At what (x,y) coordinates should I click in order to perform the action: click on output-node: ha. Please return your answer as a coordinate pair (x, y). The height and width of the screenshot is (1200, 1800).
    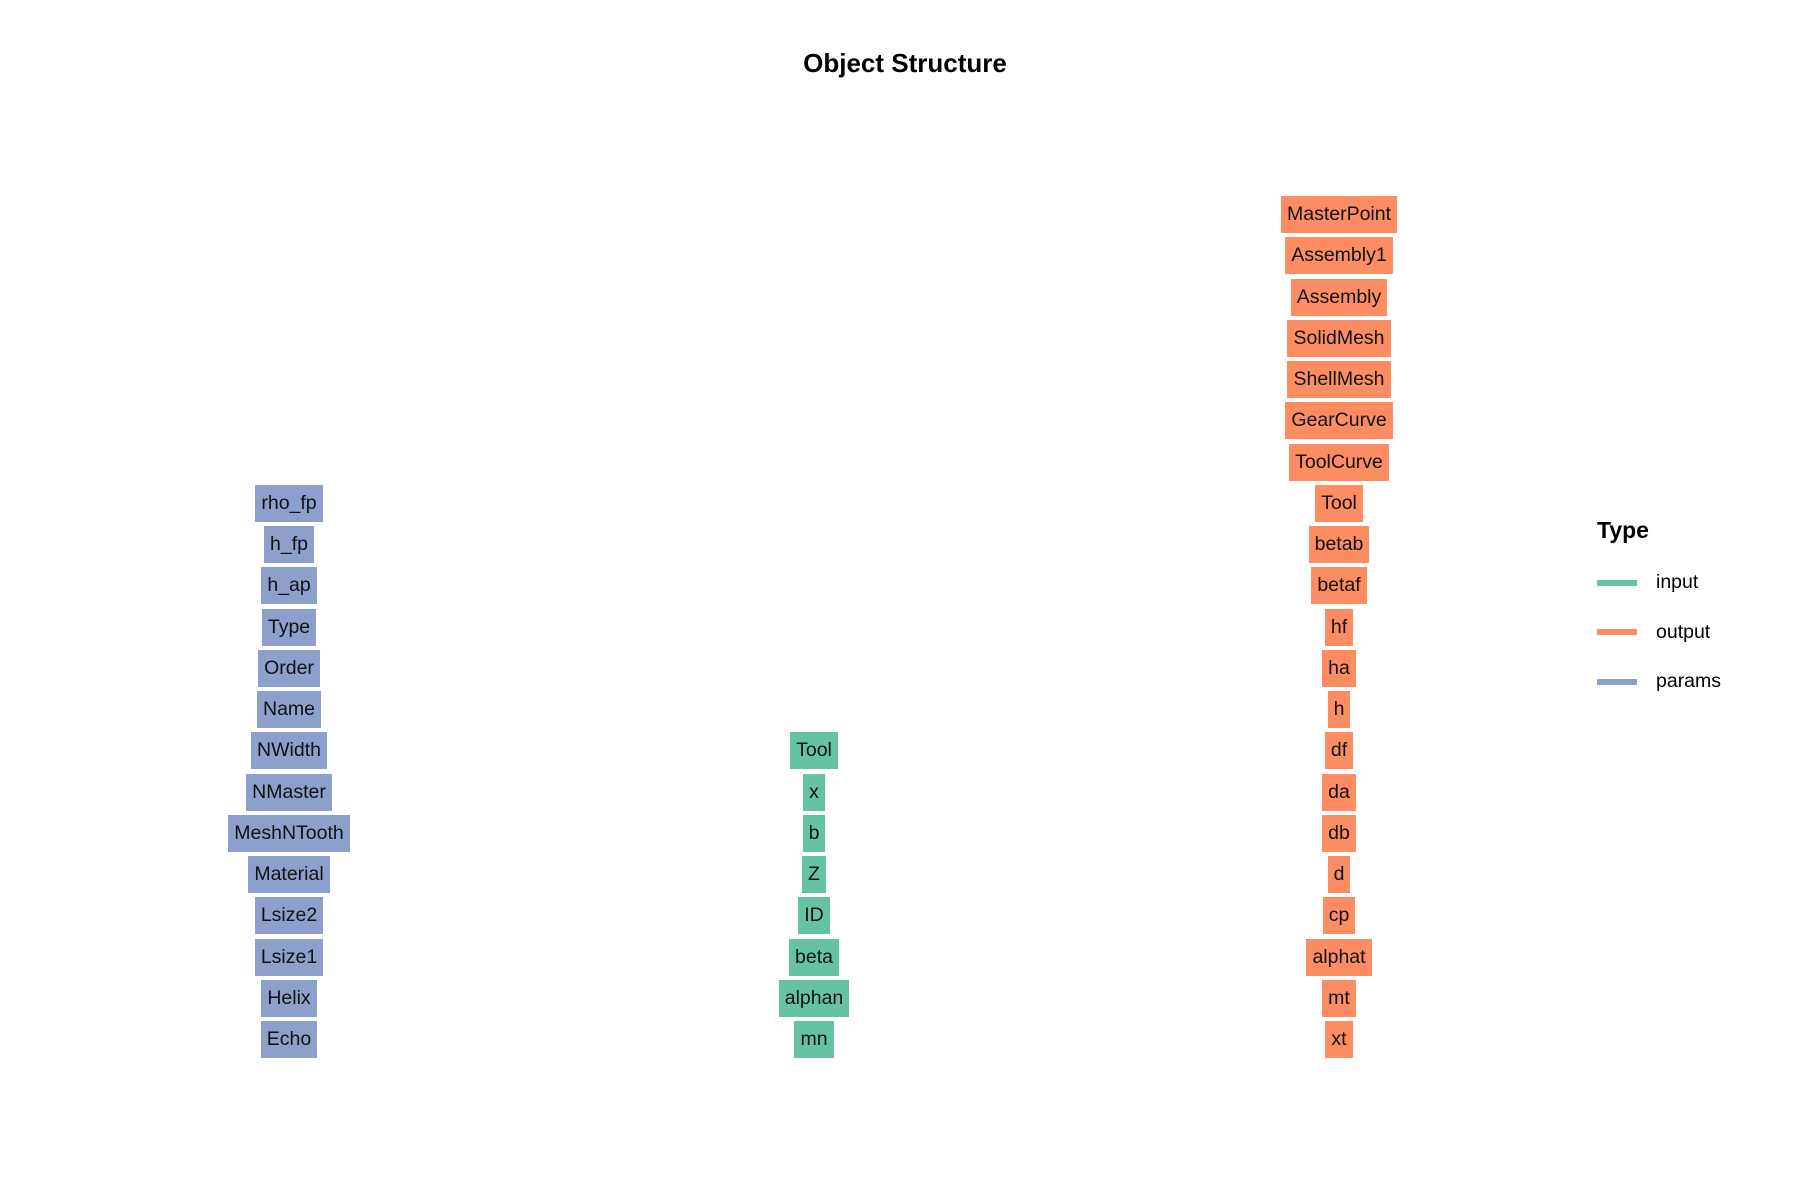
    Looking at the image, I should click on (1339, 668).